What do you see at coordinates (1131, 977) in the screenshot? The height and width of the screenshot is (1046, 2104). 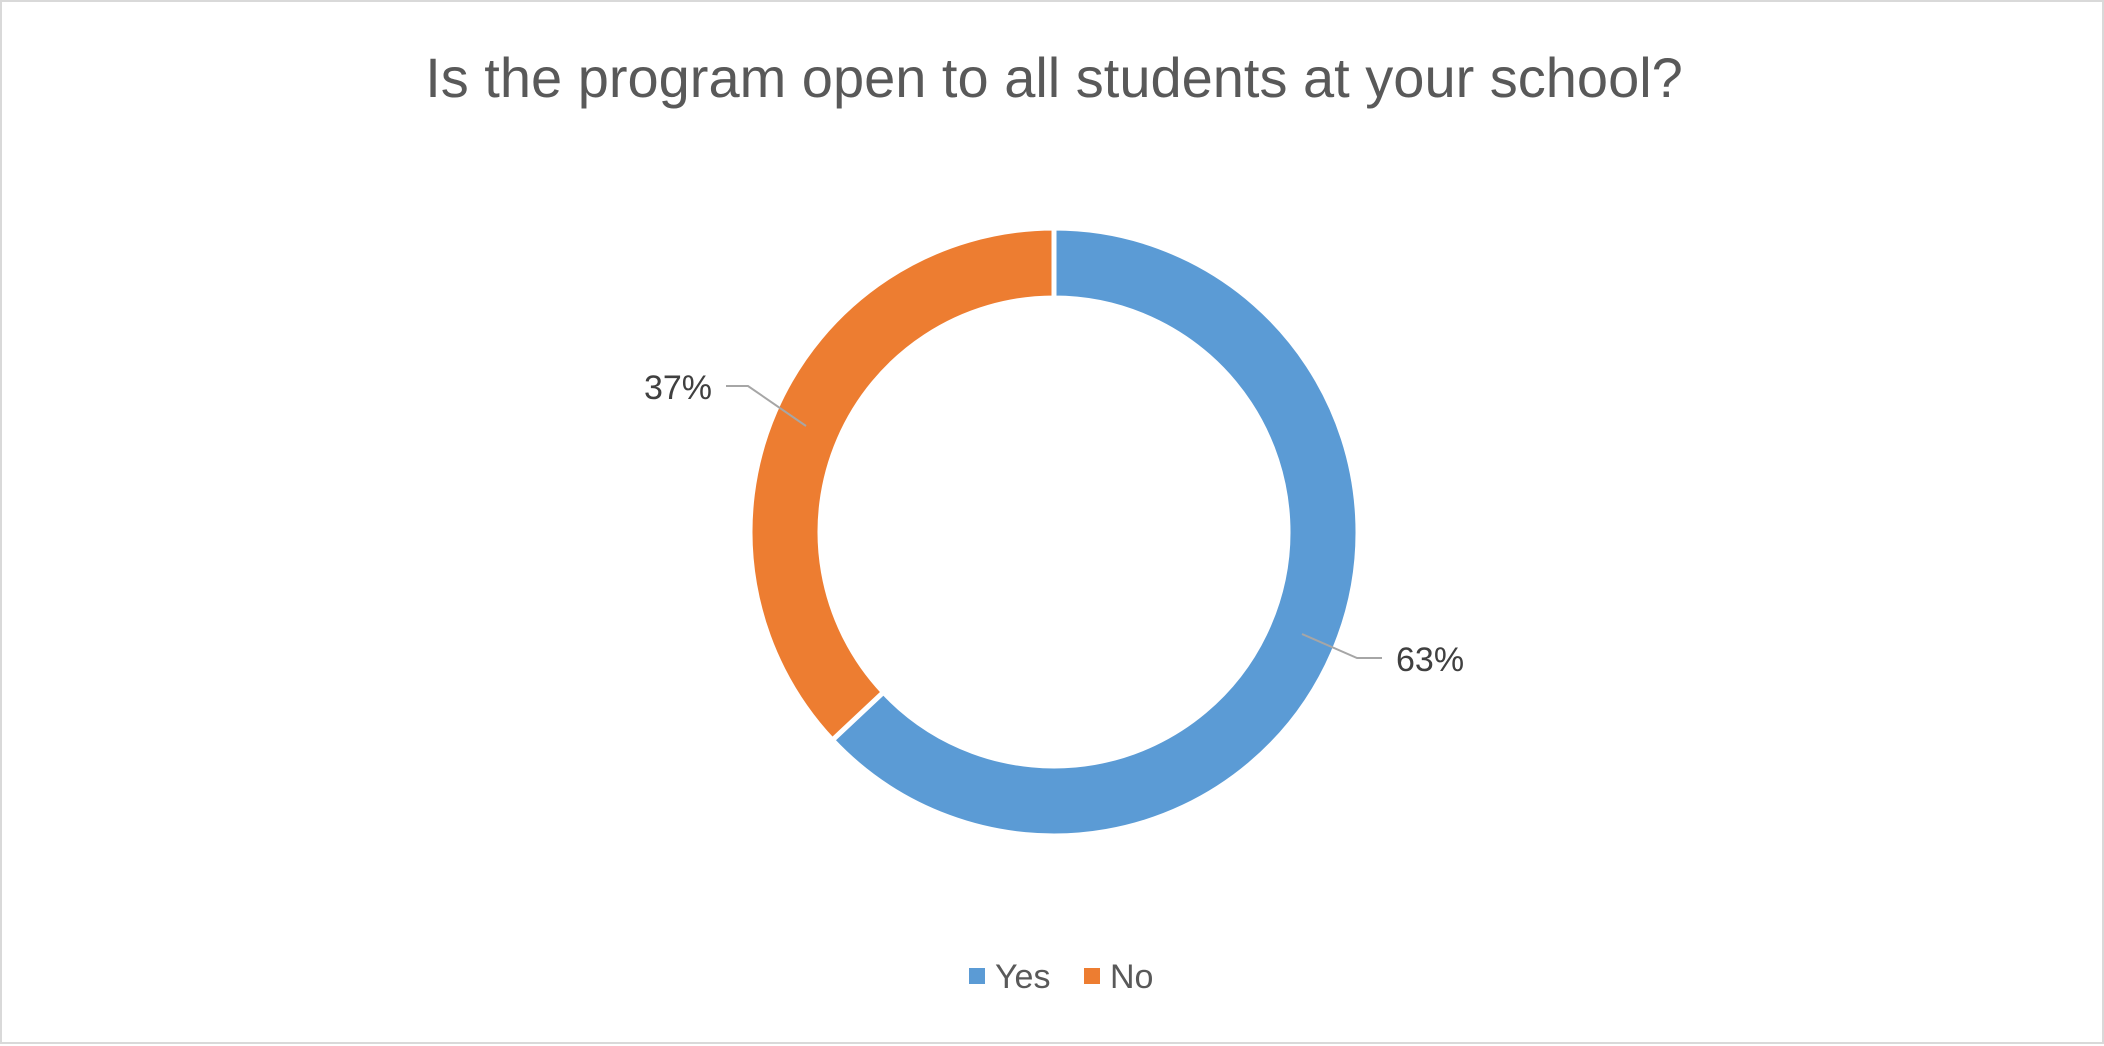 I see `legend-label-no: No` at bounding box center [1131, 977].